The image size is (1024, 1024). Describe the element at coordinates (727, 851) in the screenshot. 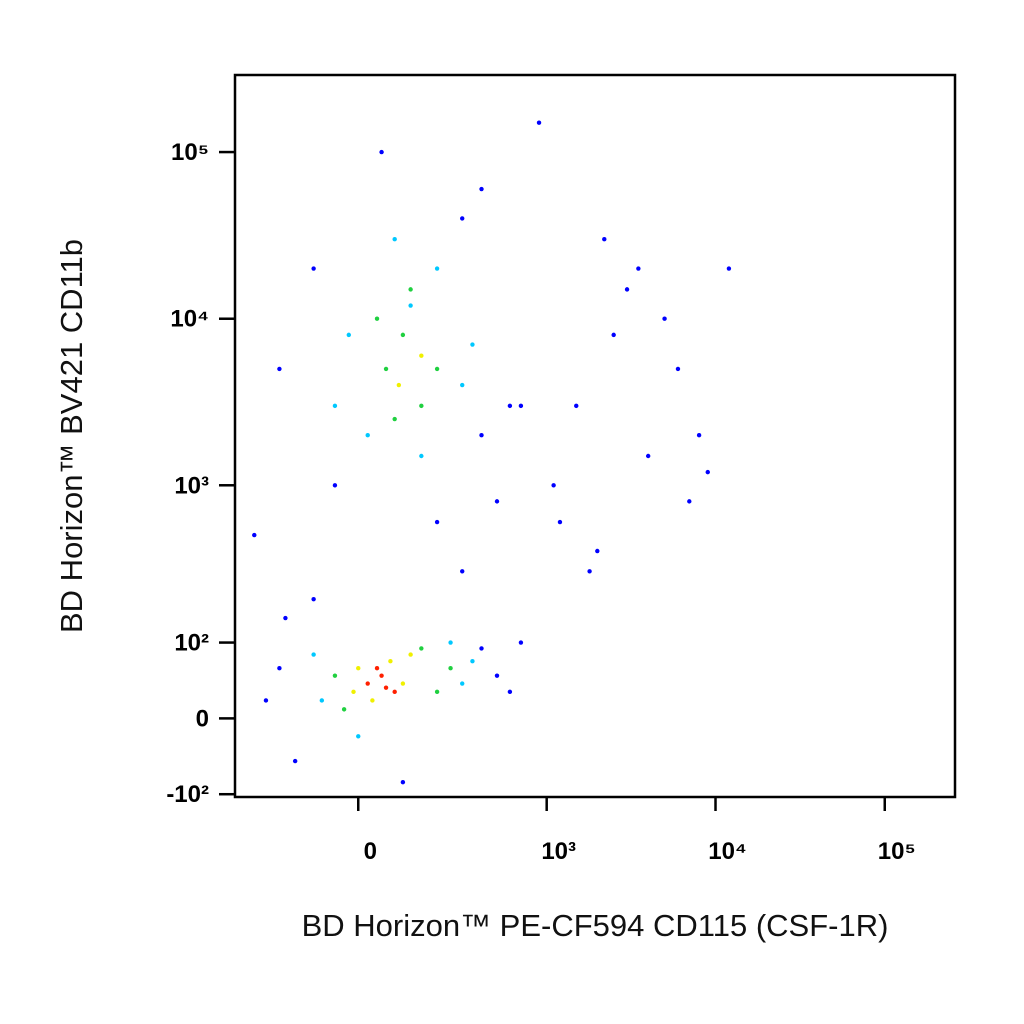

I see `x-tick-label: 10⁴` at that location.